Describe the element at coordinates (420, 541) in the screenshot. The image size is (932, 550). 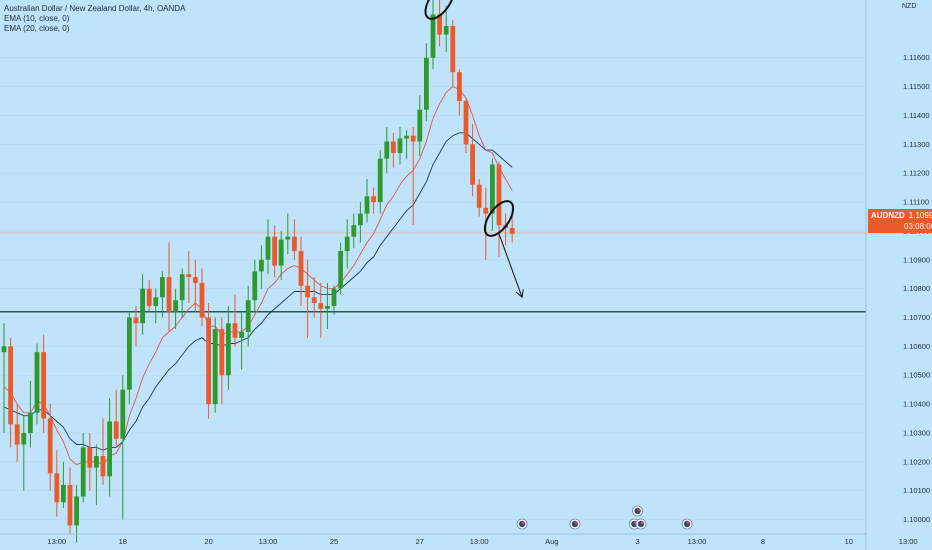
I see `x-tick-label: 27` at that location.